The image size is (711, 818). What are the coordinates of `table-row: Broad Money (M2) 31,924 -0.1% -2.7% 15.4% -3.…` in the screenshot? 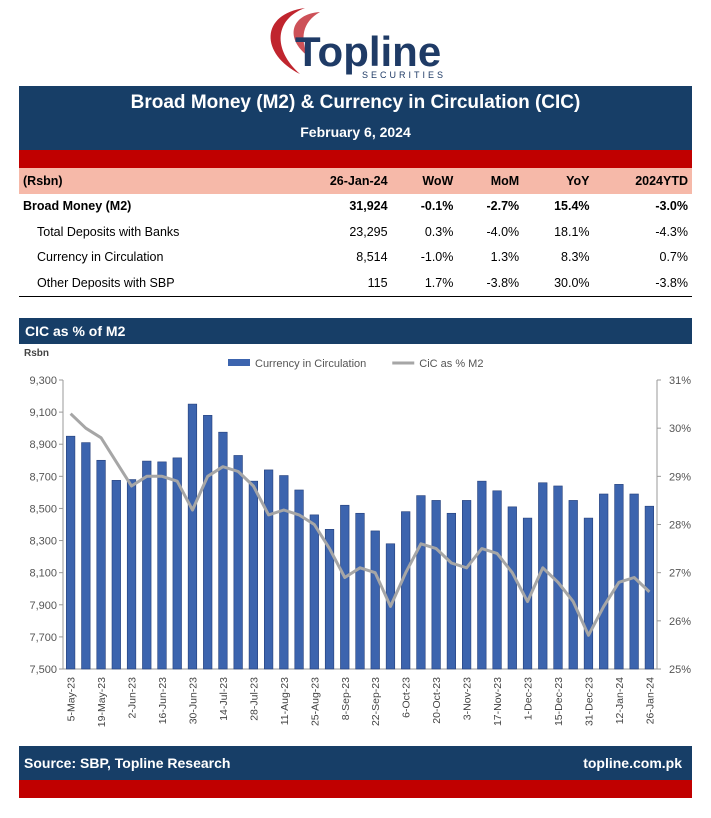 It's located at (355, 207).